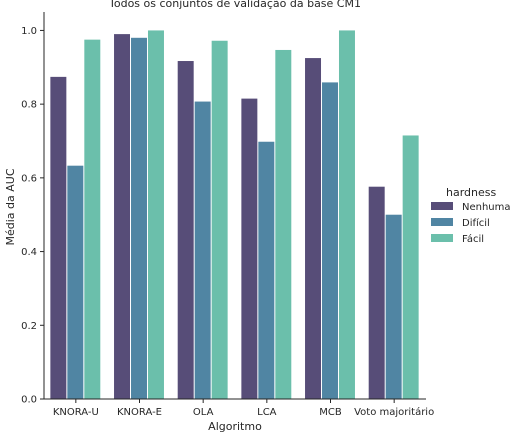  What do you see at coordinates (58, 238) in the screenshot?
I see `bar-knora-u-nenhuma` at bounding box center [58, 238].